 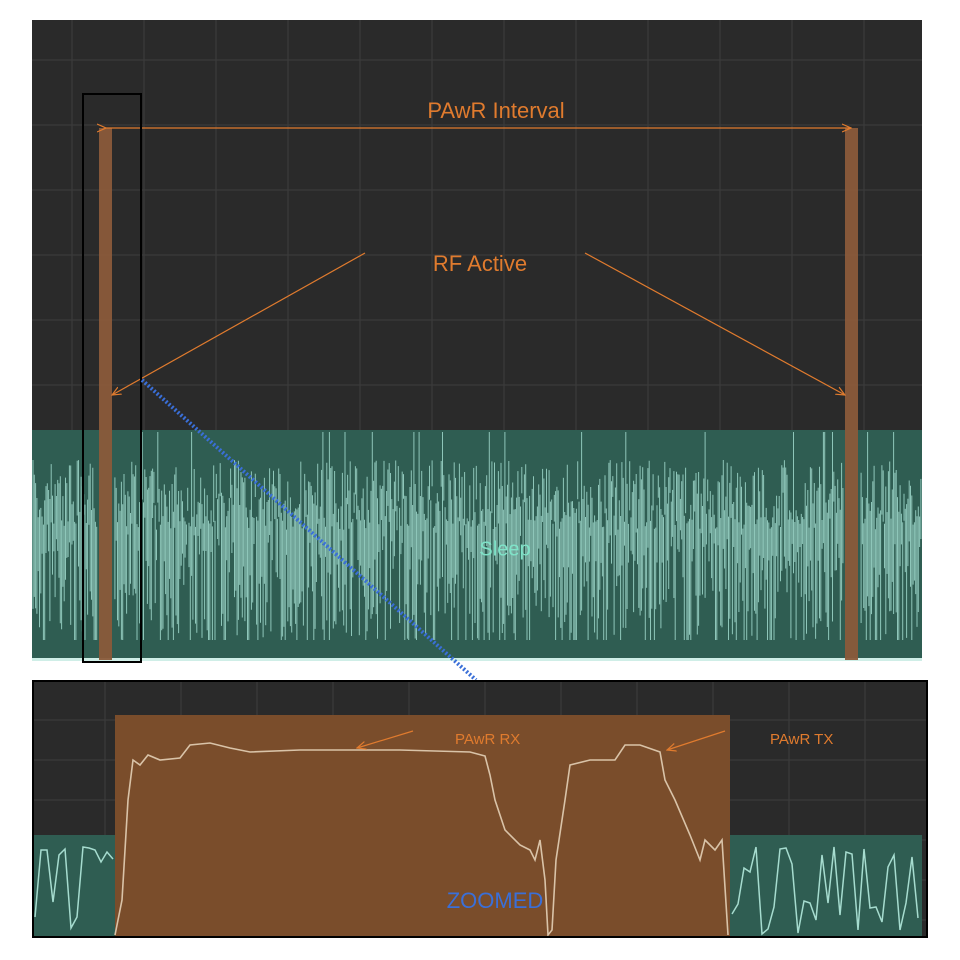 I want to click on zoomed-label: ZOOMED, so click(x=495, y=900).